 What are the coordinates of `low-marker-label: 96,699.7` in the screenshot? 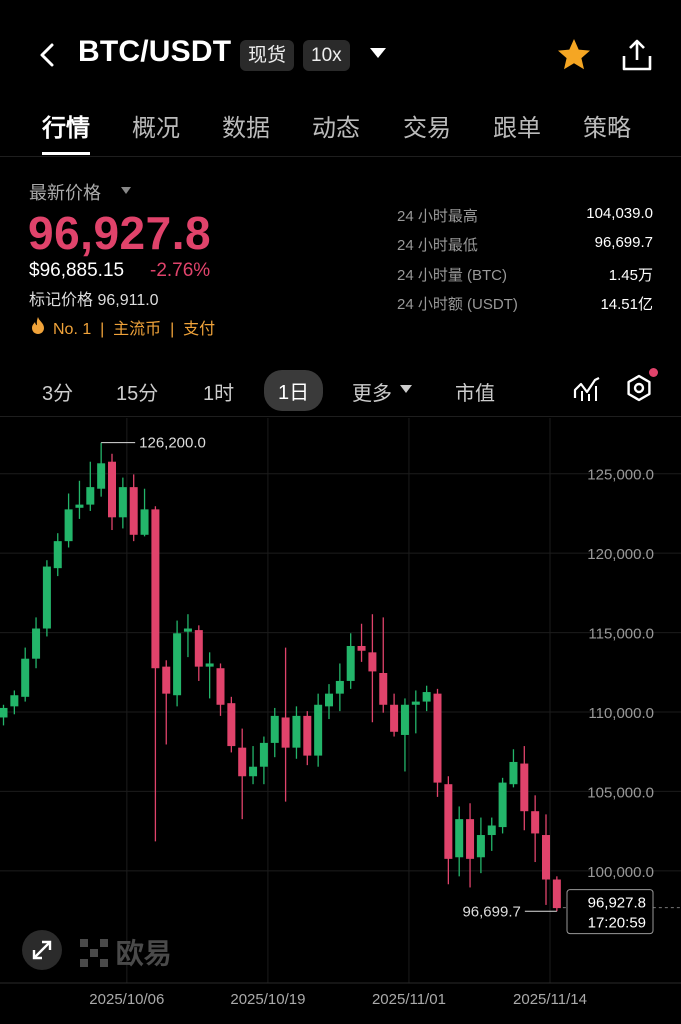 It's located at (491, 911).